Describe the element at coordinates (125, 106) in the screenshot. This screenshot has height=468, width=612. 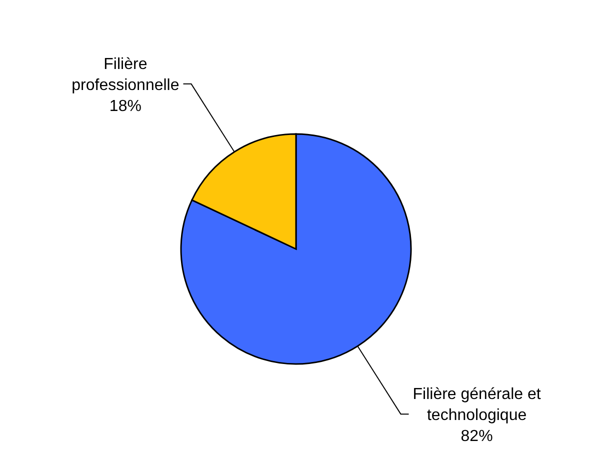
I see `data-label: 18%` at that location.